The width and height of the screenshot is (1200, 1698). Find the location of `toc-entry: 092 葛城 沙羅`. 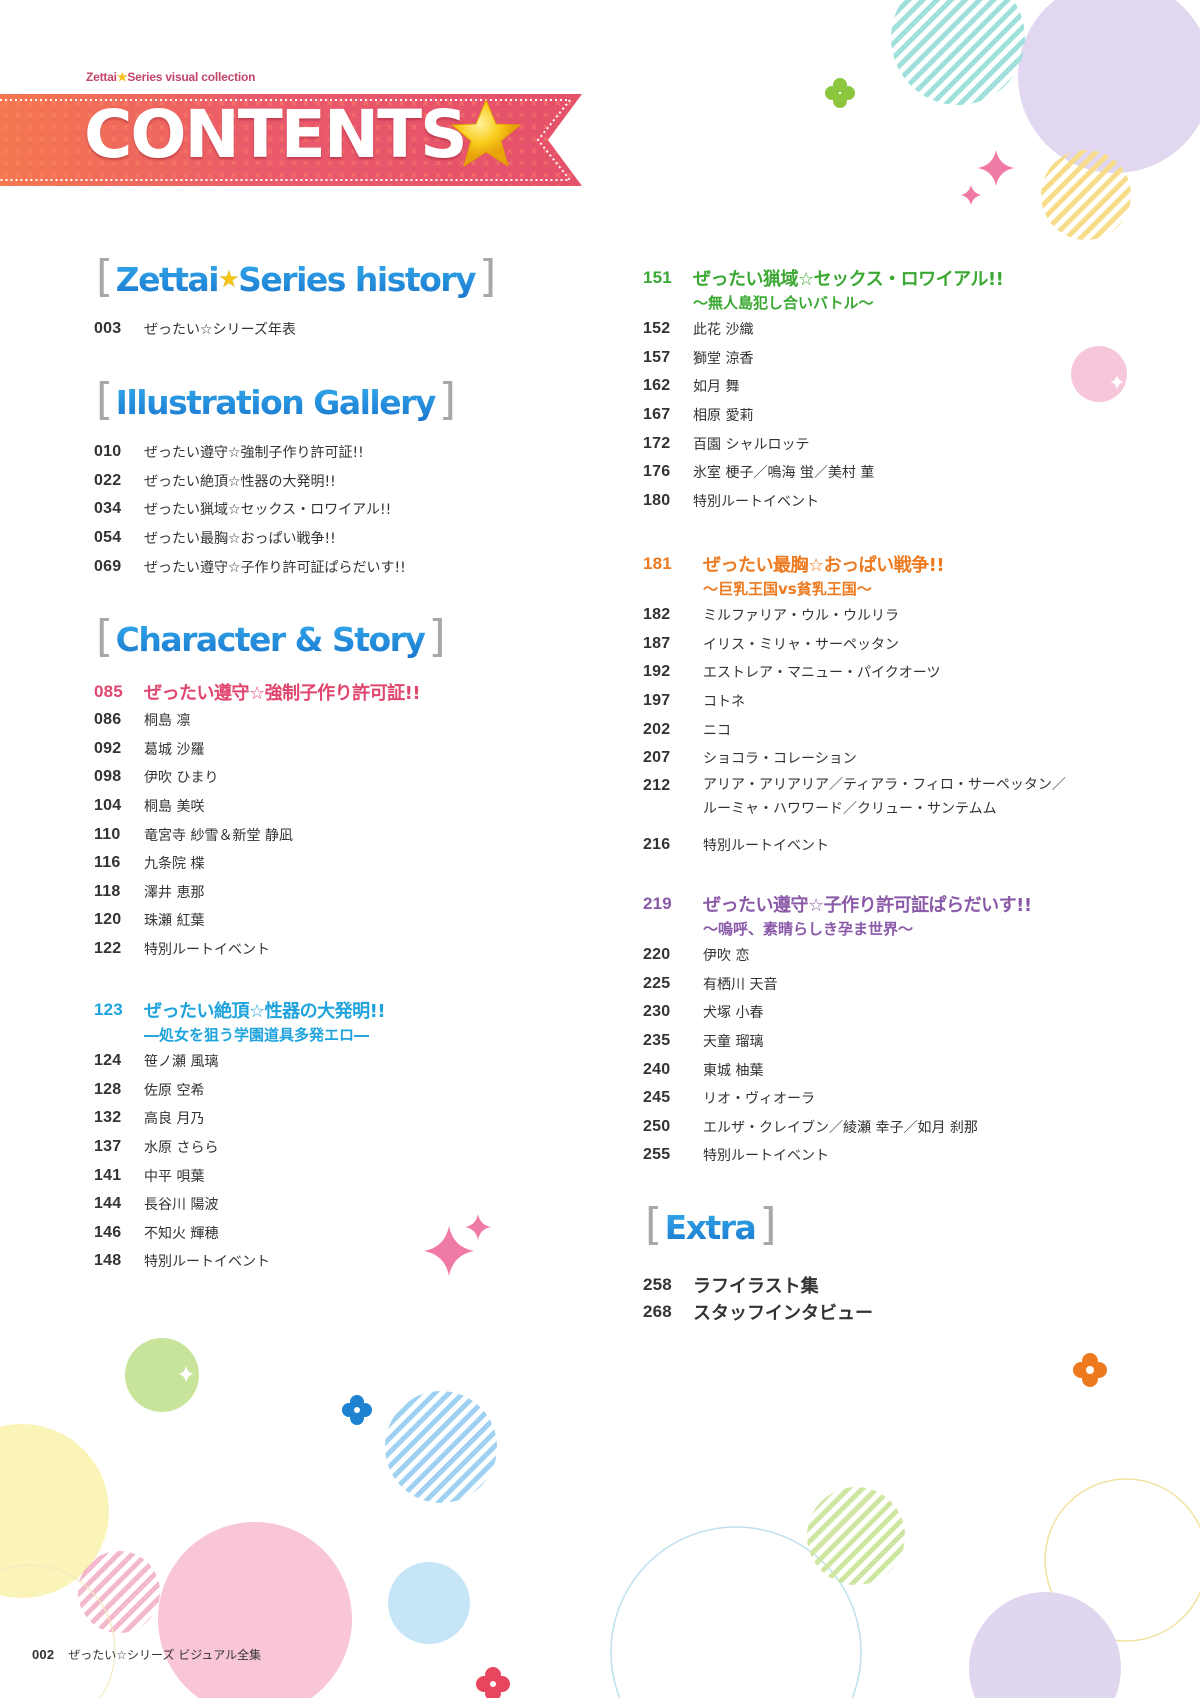

toc-entry: 092 葛城 沙羅 is located at coordinates (257, 749).